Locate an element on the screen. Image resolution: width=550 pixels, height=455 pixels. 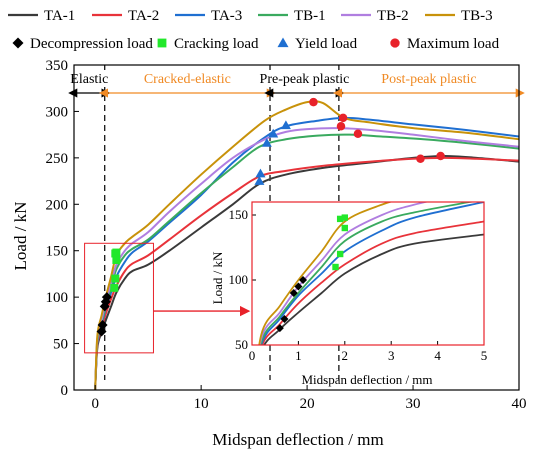
stage-label-pre-peak-plastic: Pre-peak plastic is located at coordinates (305, 79).